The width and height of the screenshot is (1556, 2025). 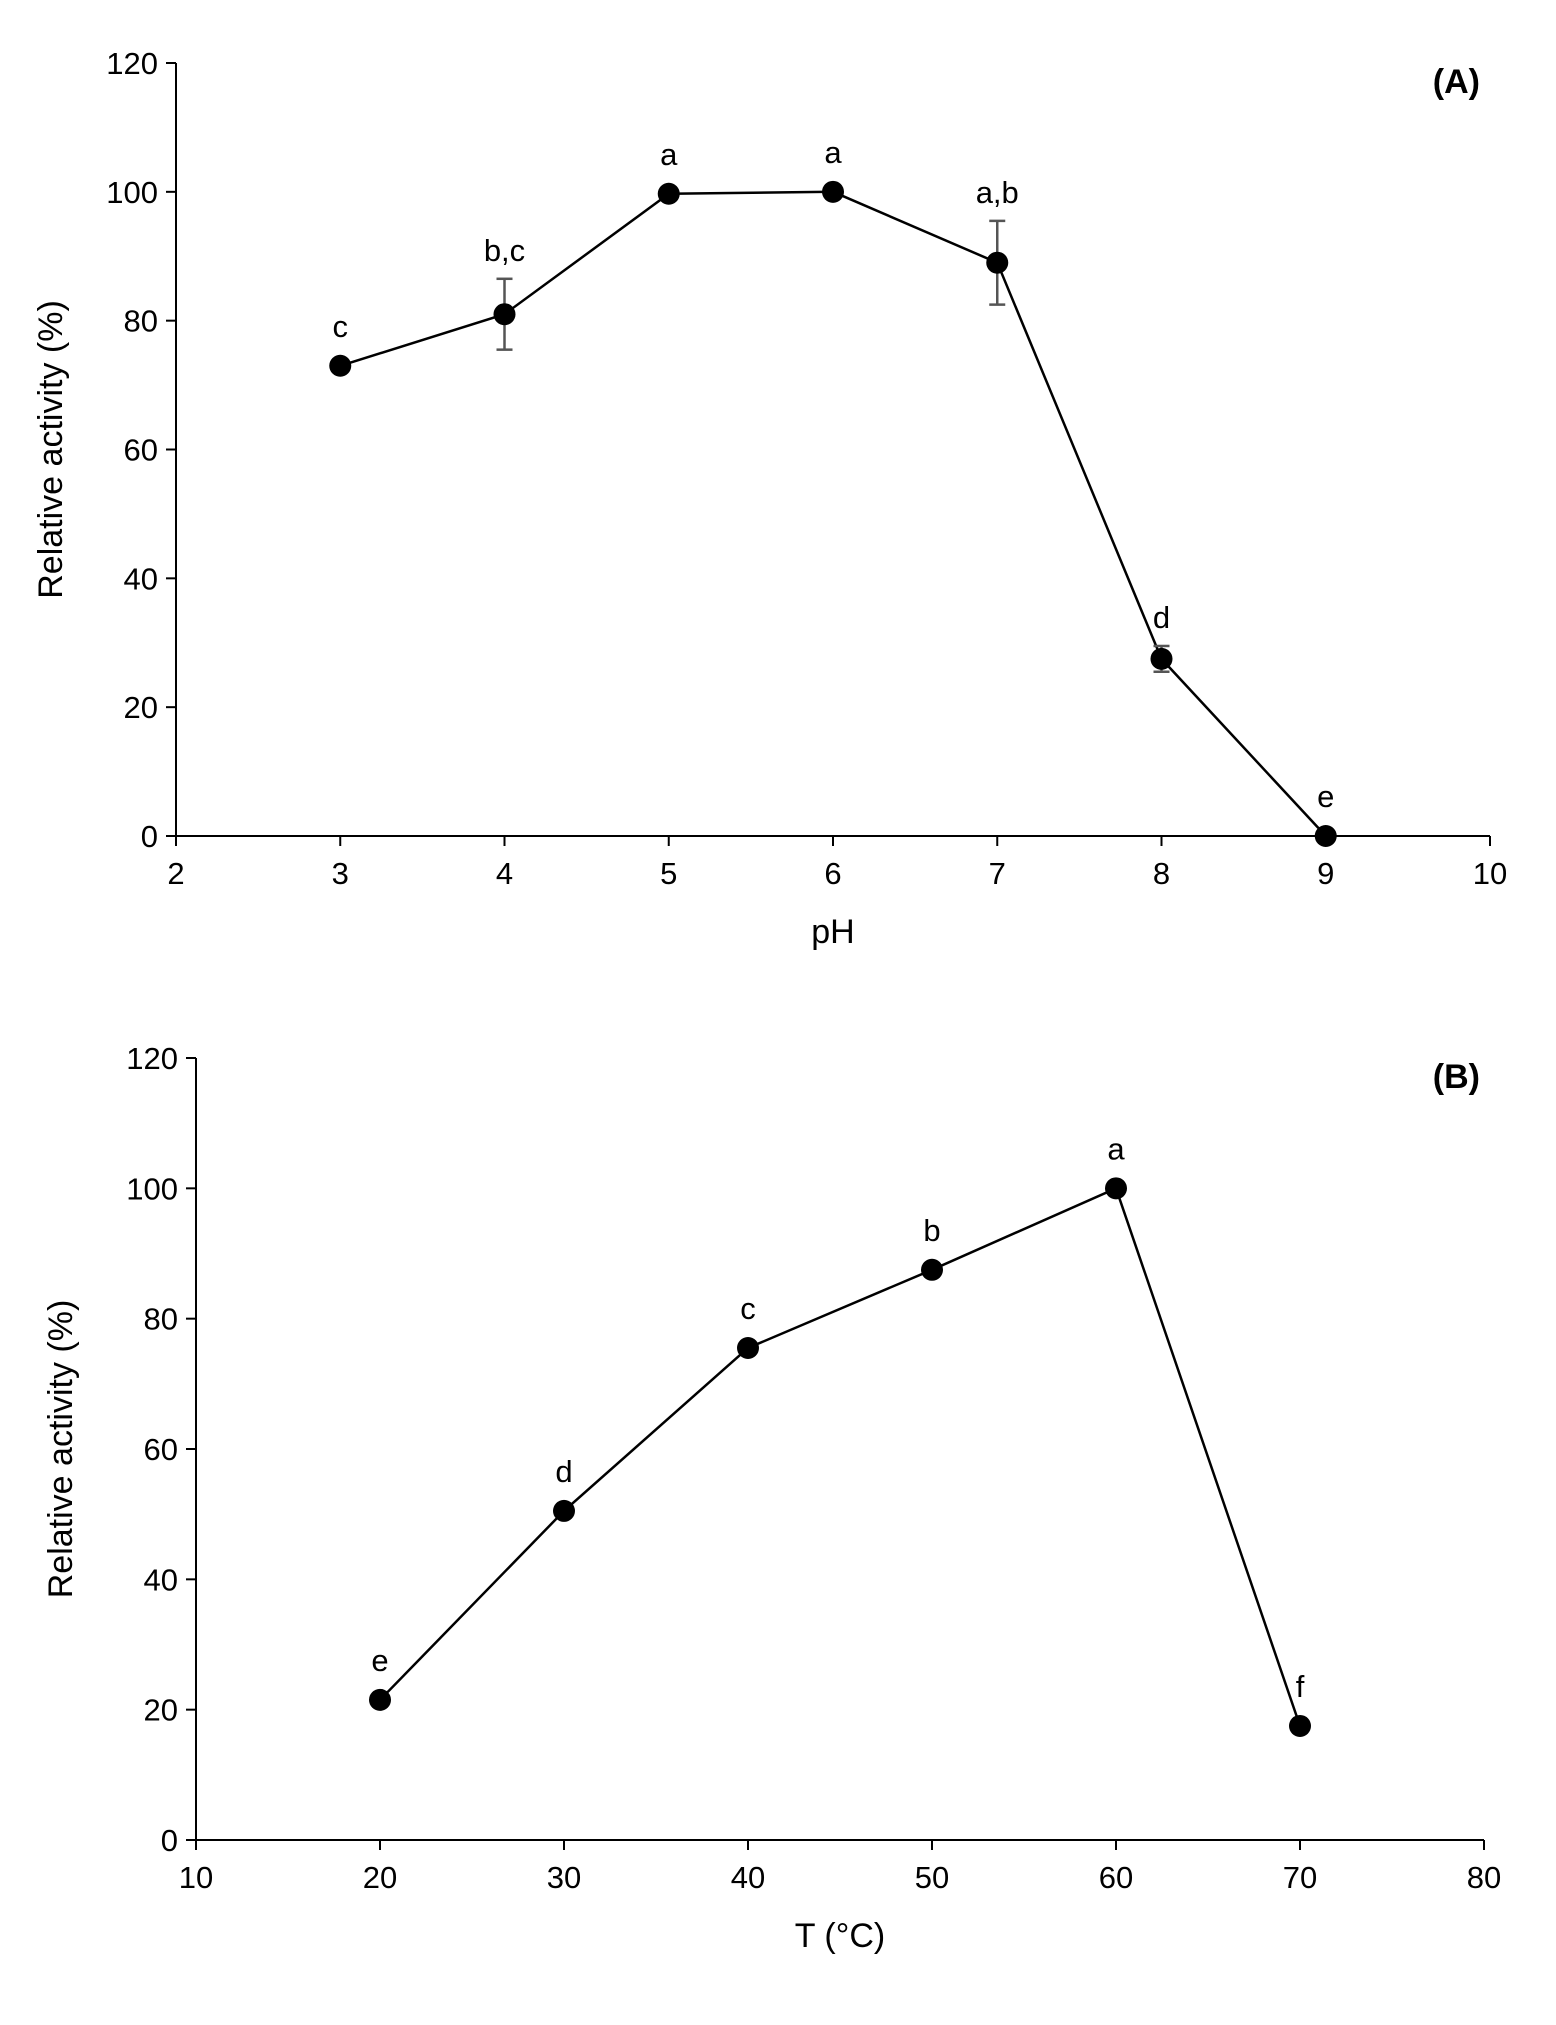 What do you see at coordinates (1116, 1877) in the screenshot?
I see `chart2-x-tick-label: 60` at bounding box center [1116, 1877].